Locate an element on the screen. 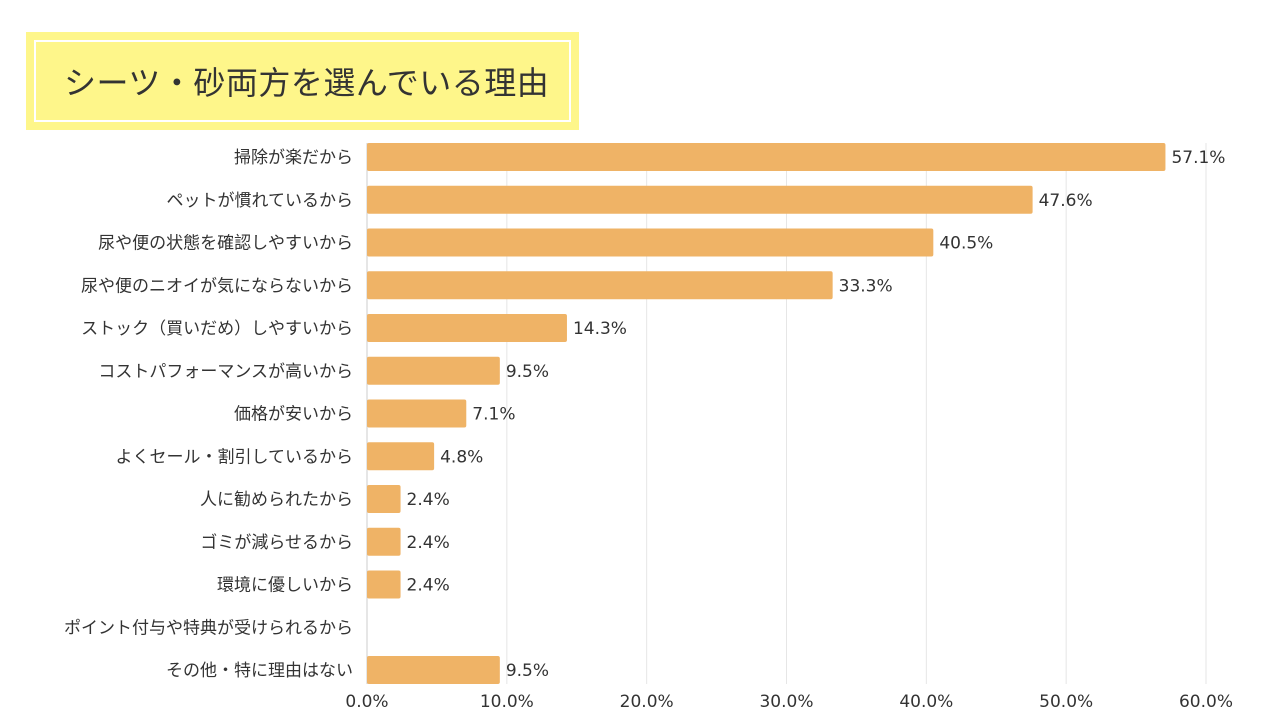  category-label: 尿や便のニオイが気にならないから is located at coordinates (217, 286).